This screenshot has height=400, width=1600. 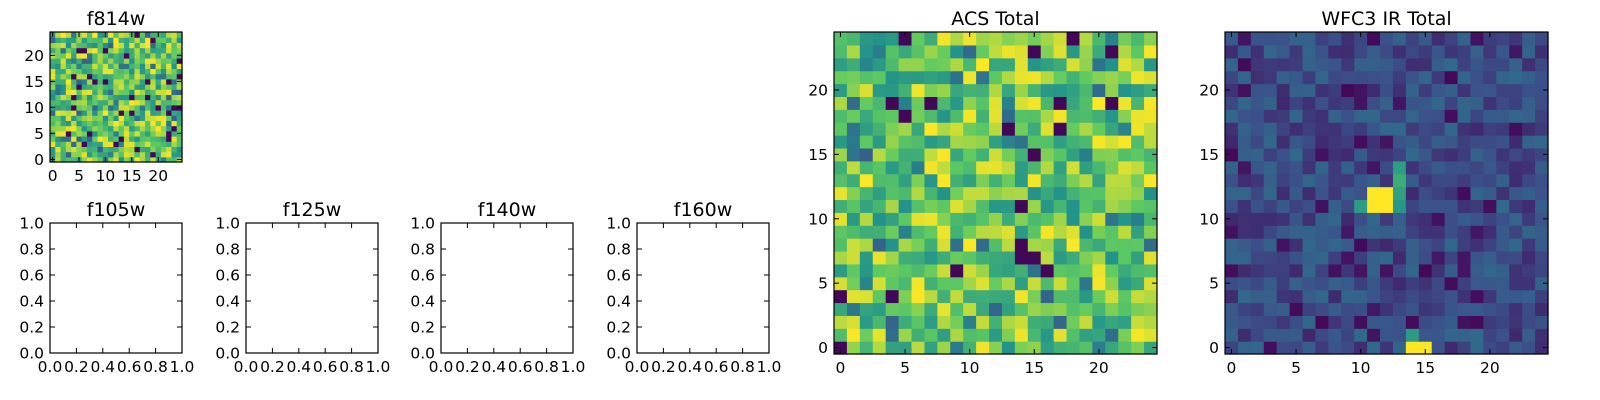 I want to click on x-tick-label: 0, so click(x=1232, y=368).